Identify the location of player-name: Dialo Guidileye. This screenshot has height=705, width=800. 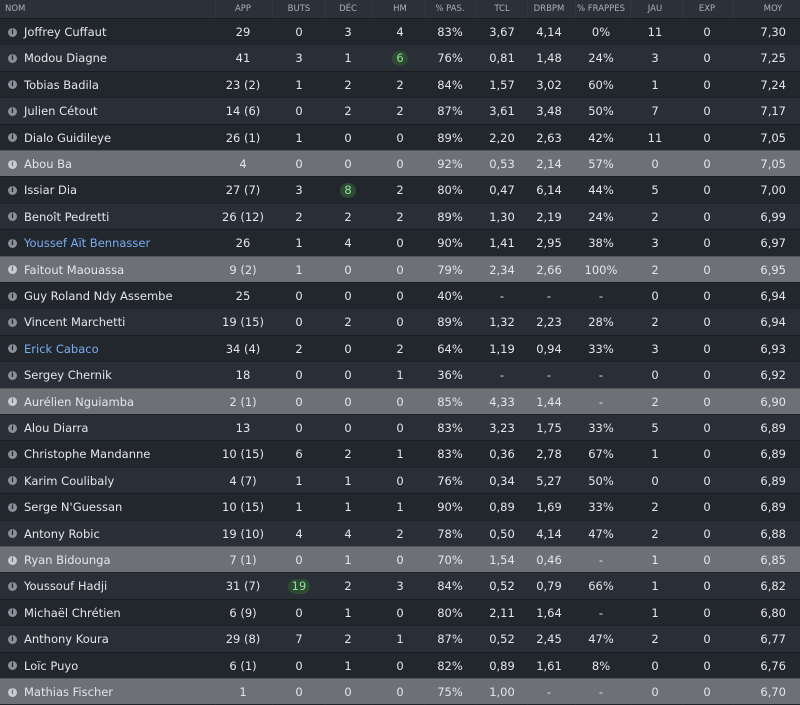
(68, 137).